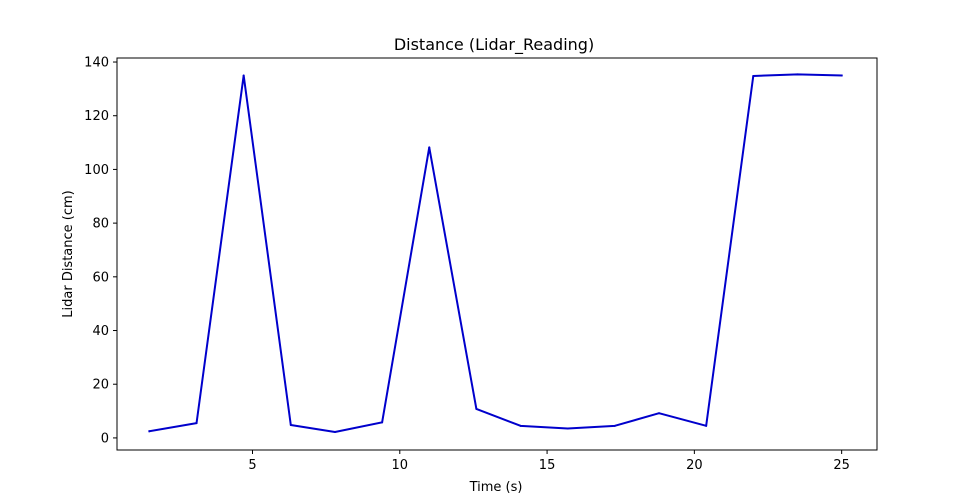 This screenshot has width=964, height=503. Describe the element at coordinates (547, 465) in the screenshot. I see `x-tick-label: 15` at that location.